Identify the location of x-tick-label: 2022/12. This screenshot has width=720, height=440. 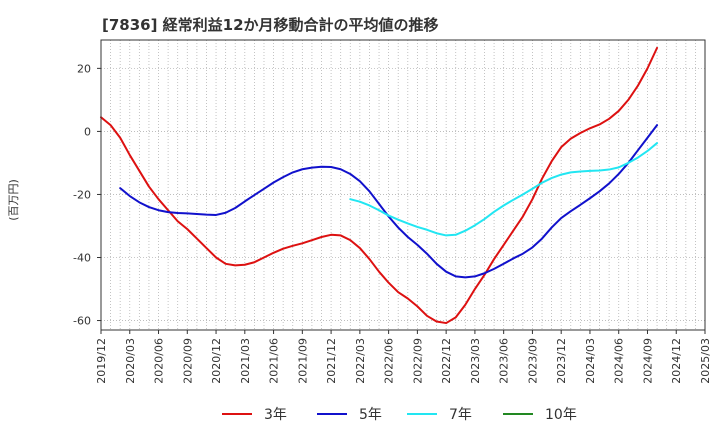
(446, 361).